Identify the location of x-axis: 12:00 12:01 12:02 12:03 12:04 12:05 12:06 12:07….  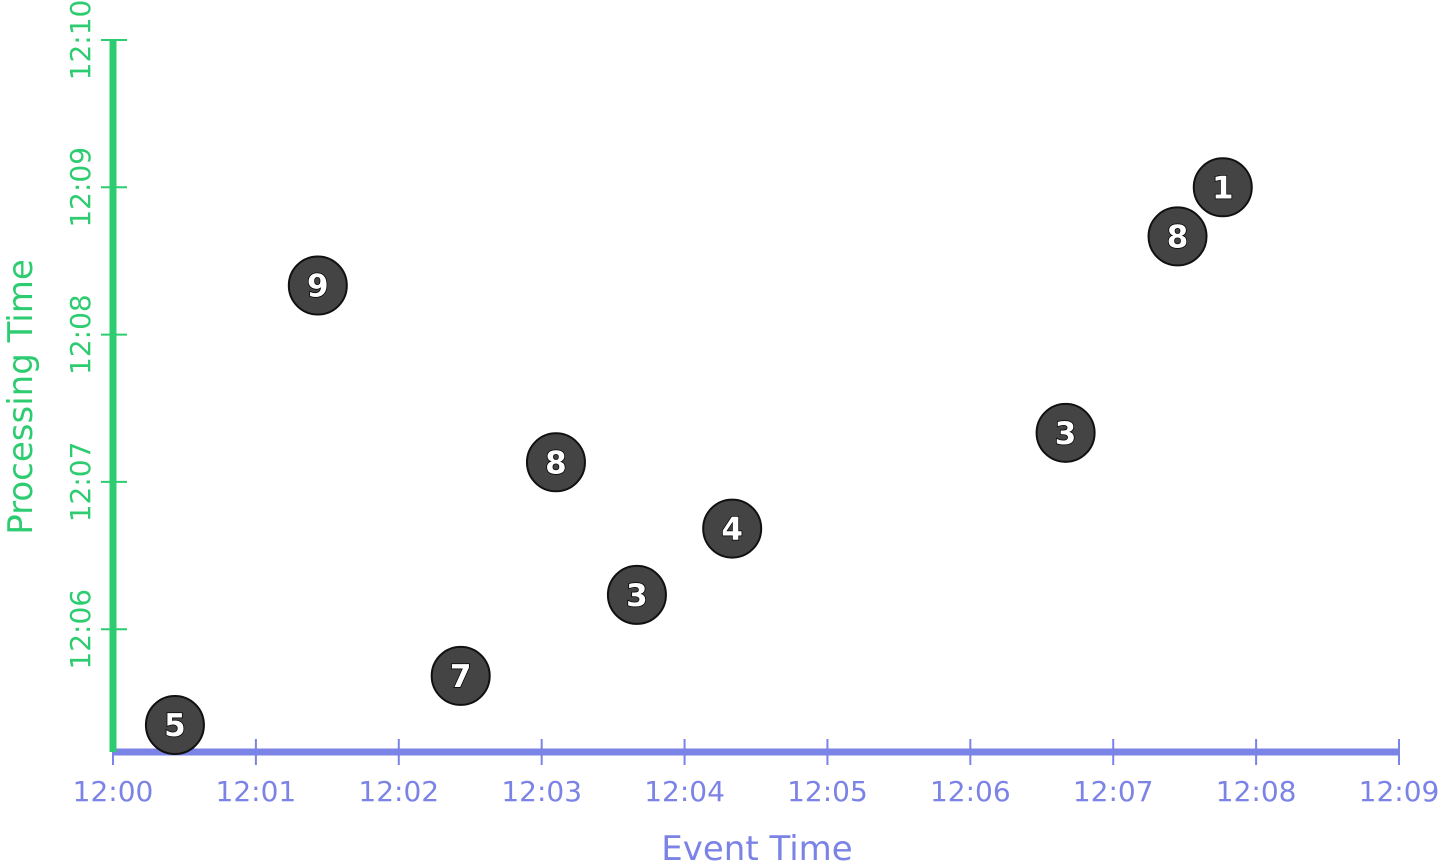
(756, 773).